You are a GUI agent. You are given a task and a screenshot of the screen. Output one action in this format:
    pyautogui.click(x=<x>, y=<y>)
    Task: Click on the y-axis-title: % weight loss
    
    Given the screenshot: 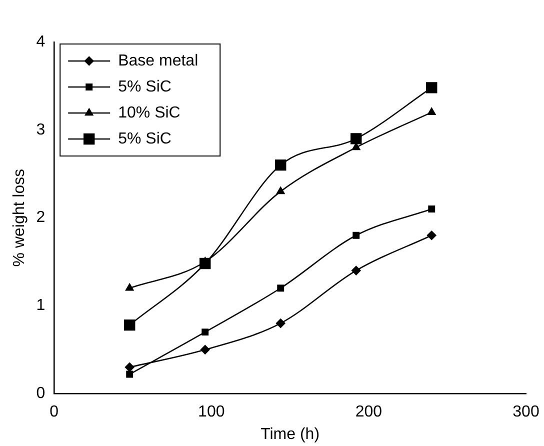 What is the action you would take?
    pyautogui.click(x=19, y=217)
    